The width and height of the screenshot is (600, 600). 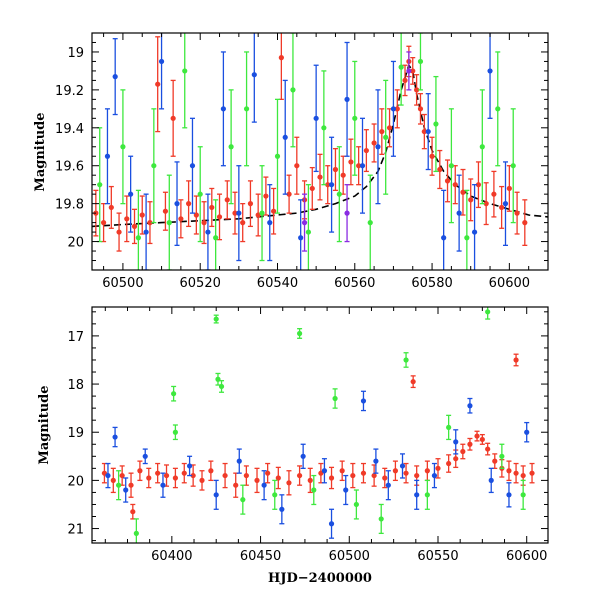 I want to click on bottom-y-axis-title: Magnitude, so click(x=44, y=424).